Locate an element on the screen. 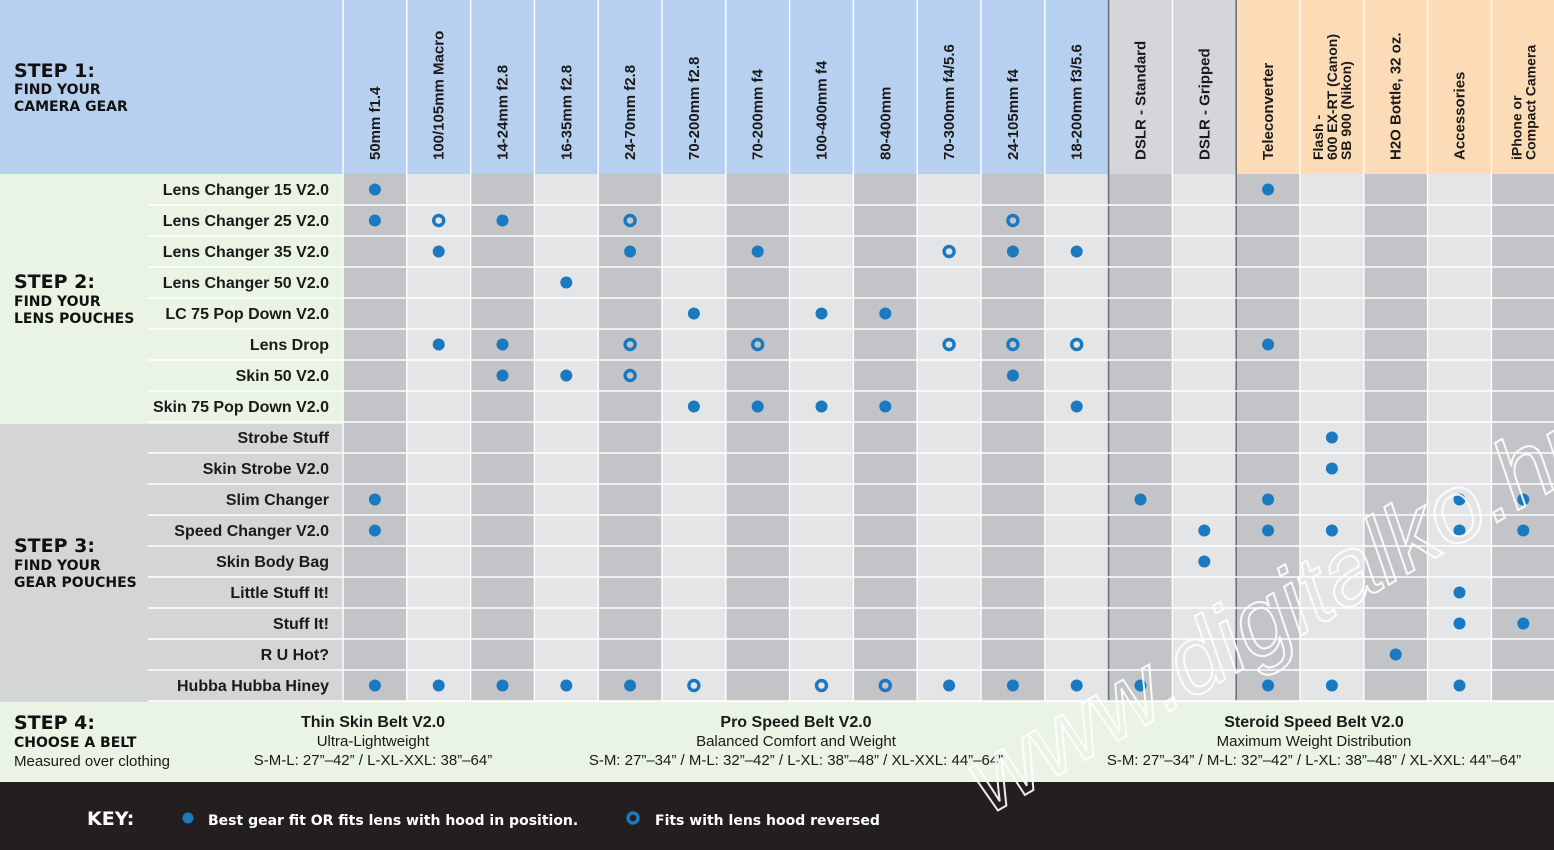 This screenshot has height=850, width=1554. column-header-label: 100/105mm Macro is located at coordinates (439, 95).